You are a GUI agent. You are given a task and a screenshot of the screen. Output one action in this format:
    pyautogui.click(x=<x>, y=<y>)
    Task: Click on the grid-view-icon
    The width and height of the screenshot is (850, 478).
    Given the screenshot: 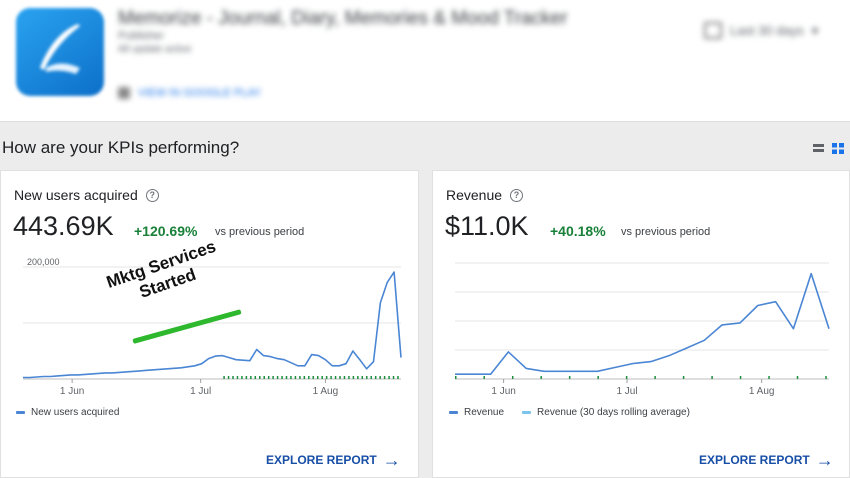 What is the action you would take?
    pyautogui.click(x=838, y=148)
    